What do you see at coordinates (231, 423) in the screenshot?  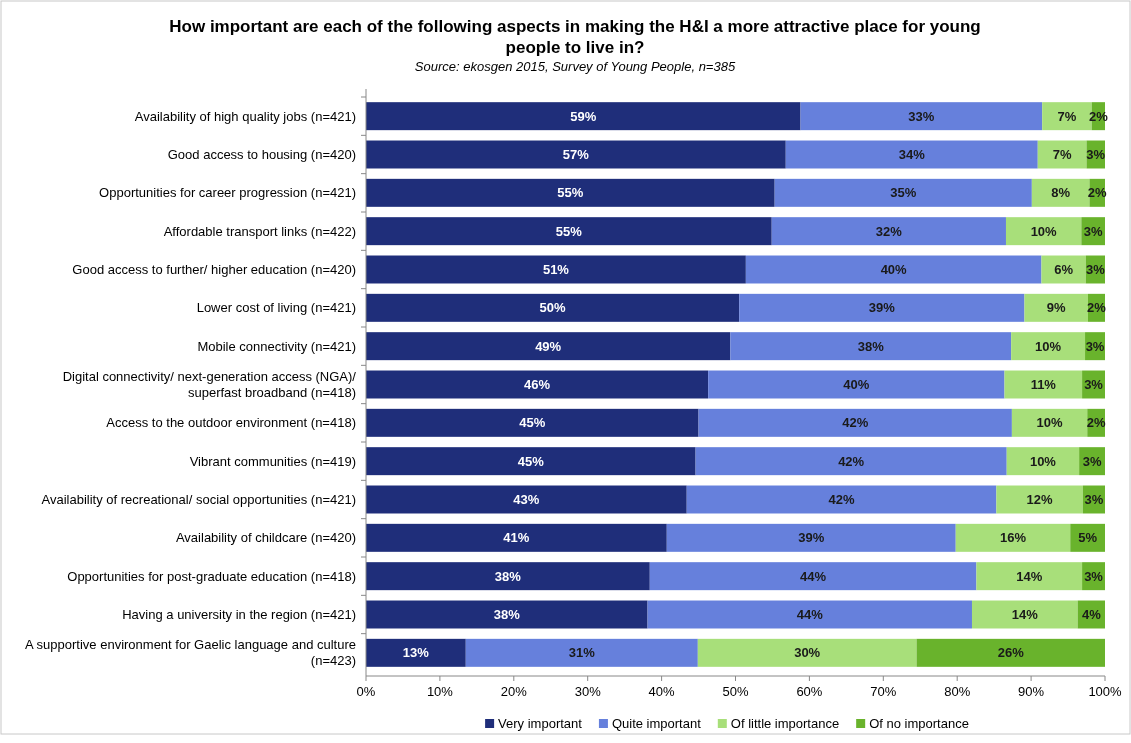 I see `y-tick-label: Access to the outdoor environment (n=418)` at bounding box center [231, 423].